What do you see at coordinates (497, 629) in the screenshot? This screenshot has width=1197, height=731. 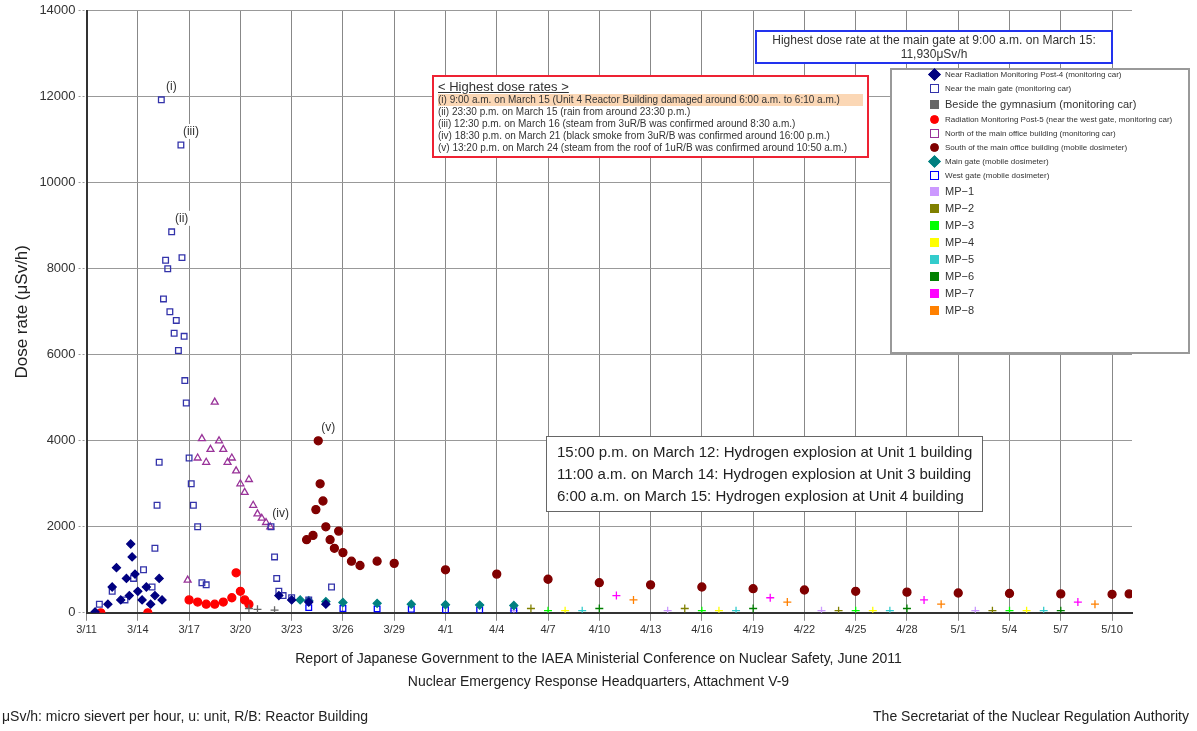 I see `x-tick-label: 4/4` at bounding box center [497, 629].